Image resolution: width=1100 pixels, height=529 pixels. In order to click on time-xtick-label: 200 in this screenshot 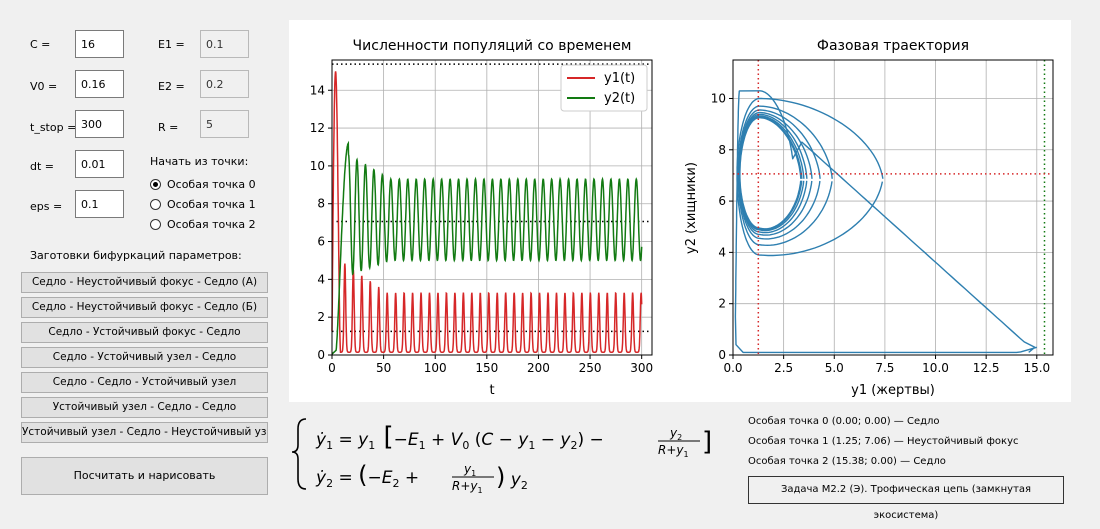, I will do `click(538, 368)`.